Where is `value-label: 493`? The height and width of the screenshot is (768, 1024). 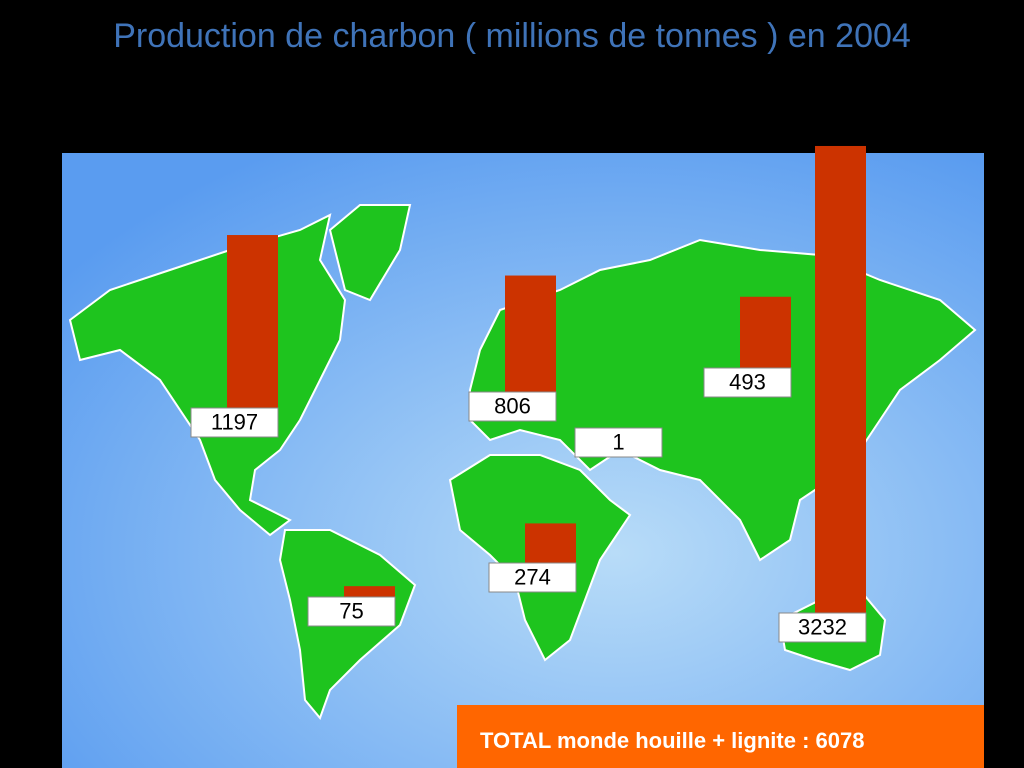
value-label: 493 is located at coordinates (747, 381).